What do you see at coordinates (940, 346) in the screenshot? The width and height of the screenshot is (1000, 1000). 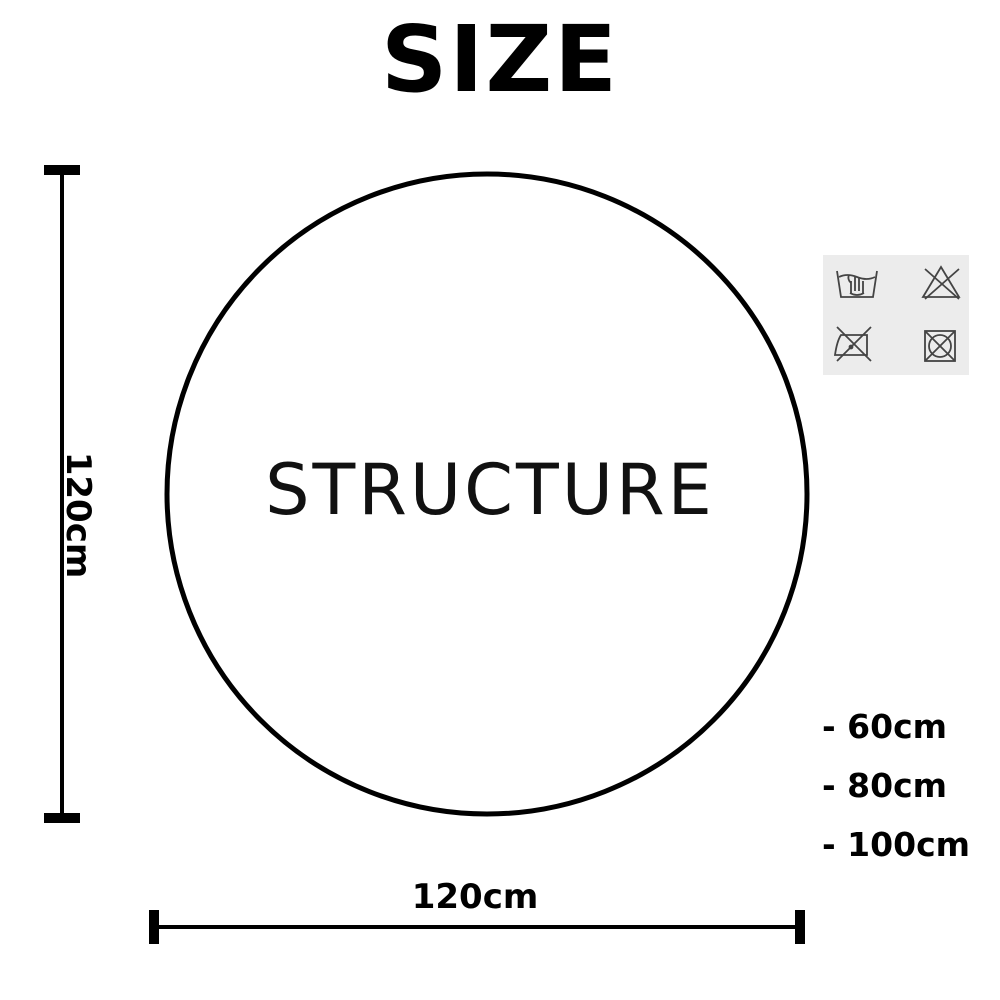 I see `do-not-tumble-dry-icon` at bounding box center [940, 346].